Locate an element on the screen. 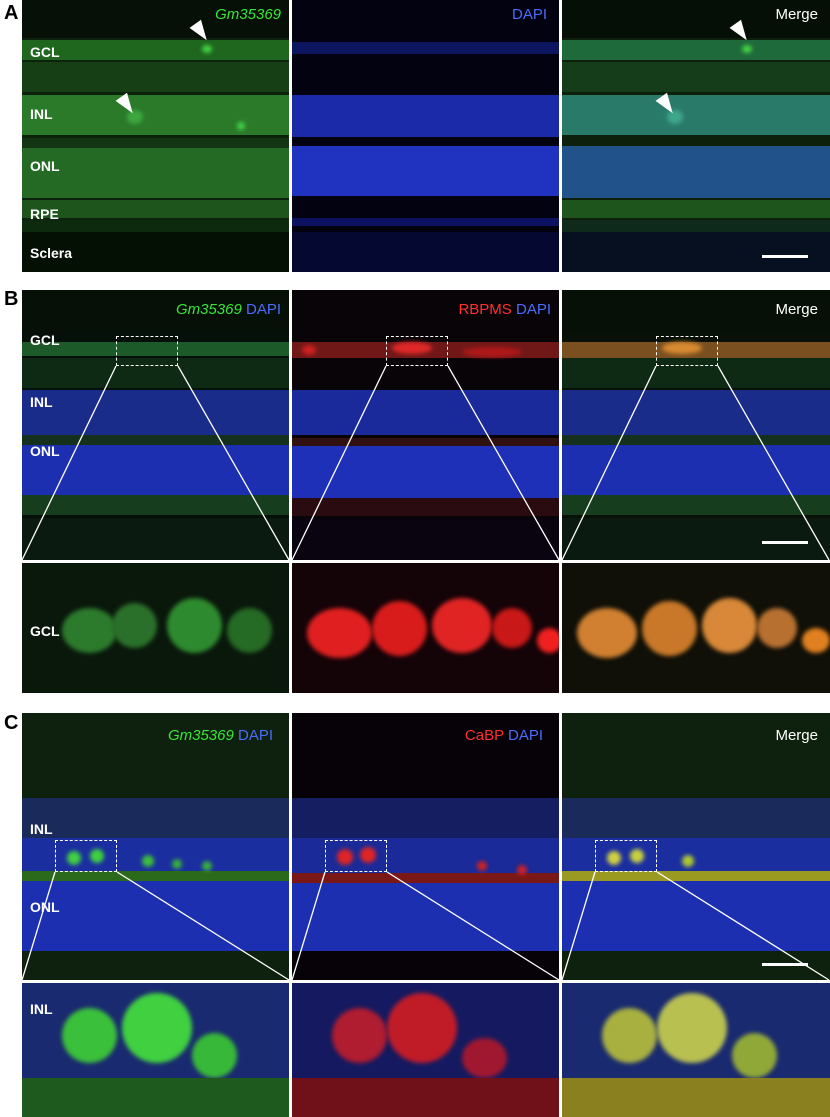  panel-b-merge-image: Merge is located at coordinates (696, 425).